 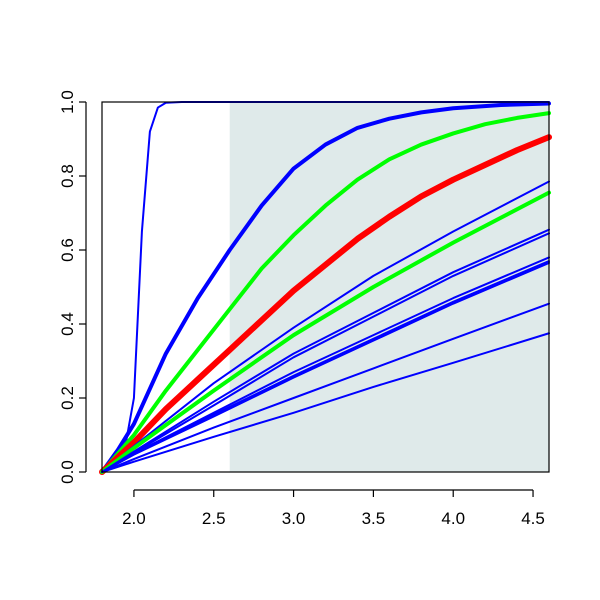 I want to click on y-tick-label: 0.8, so click(x=67, y=176).